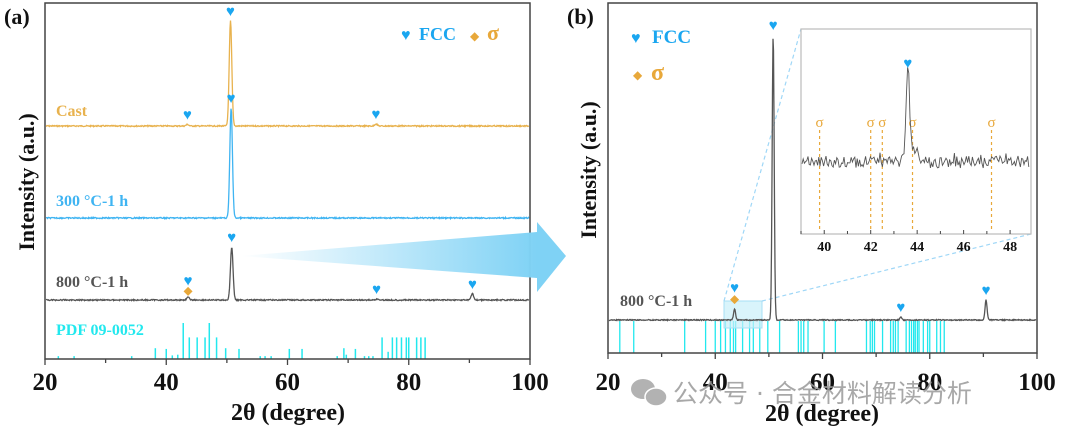  Describe the element at coordinates (1010, 247) in the screenshot. I see `inset-x-tick-label: 48` at that location.